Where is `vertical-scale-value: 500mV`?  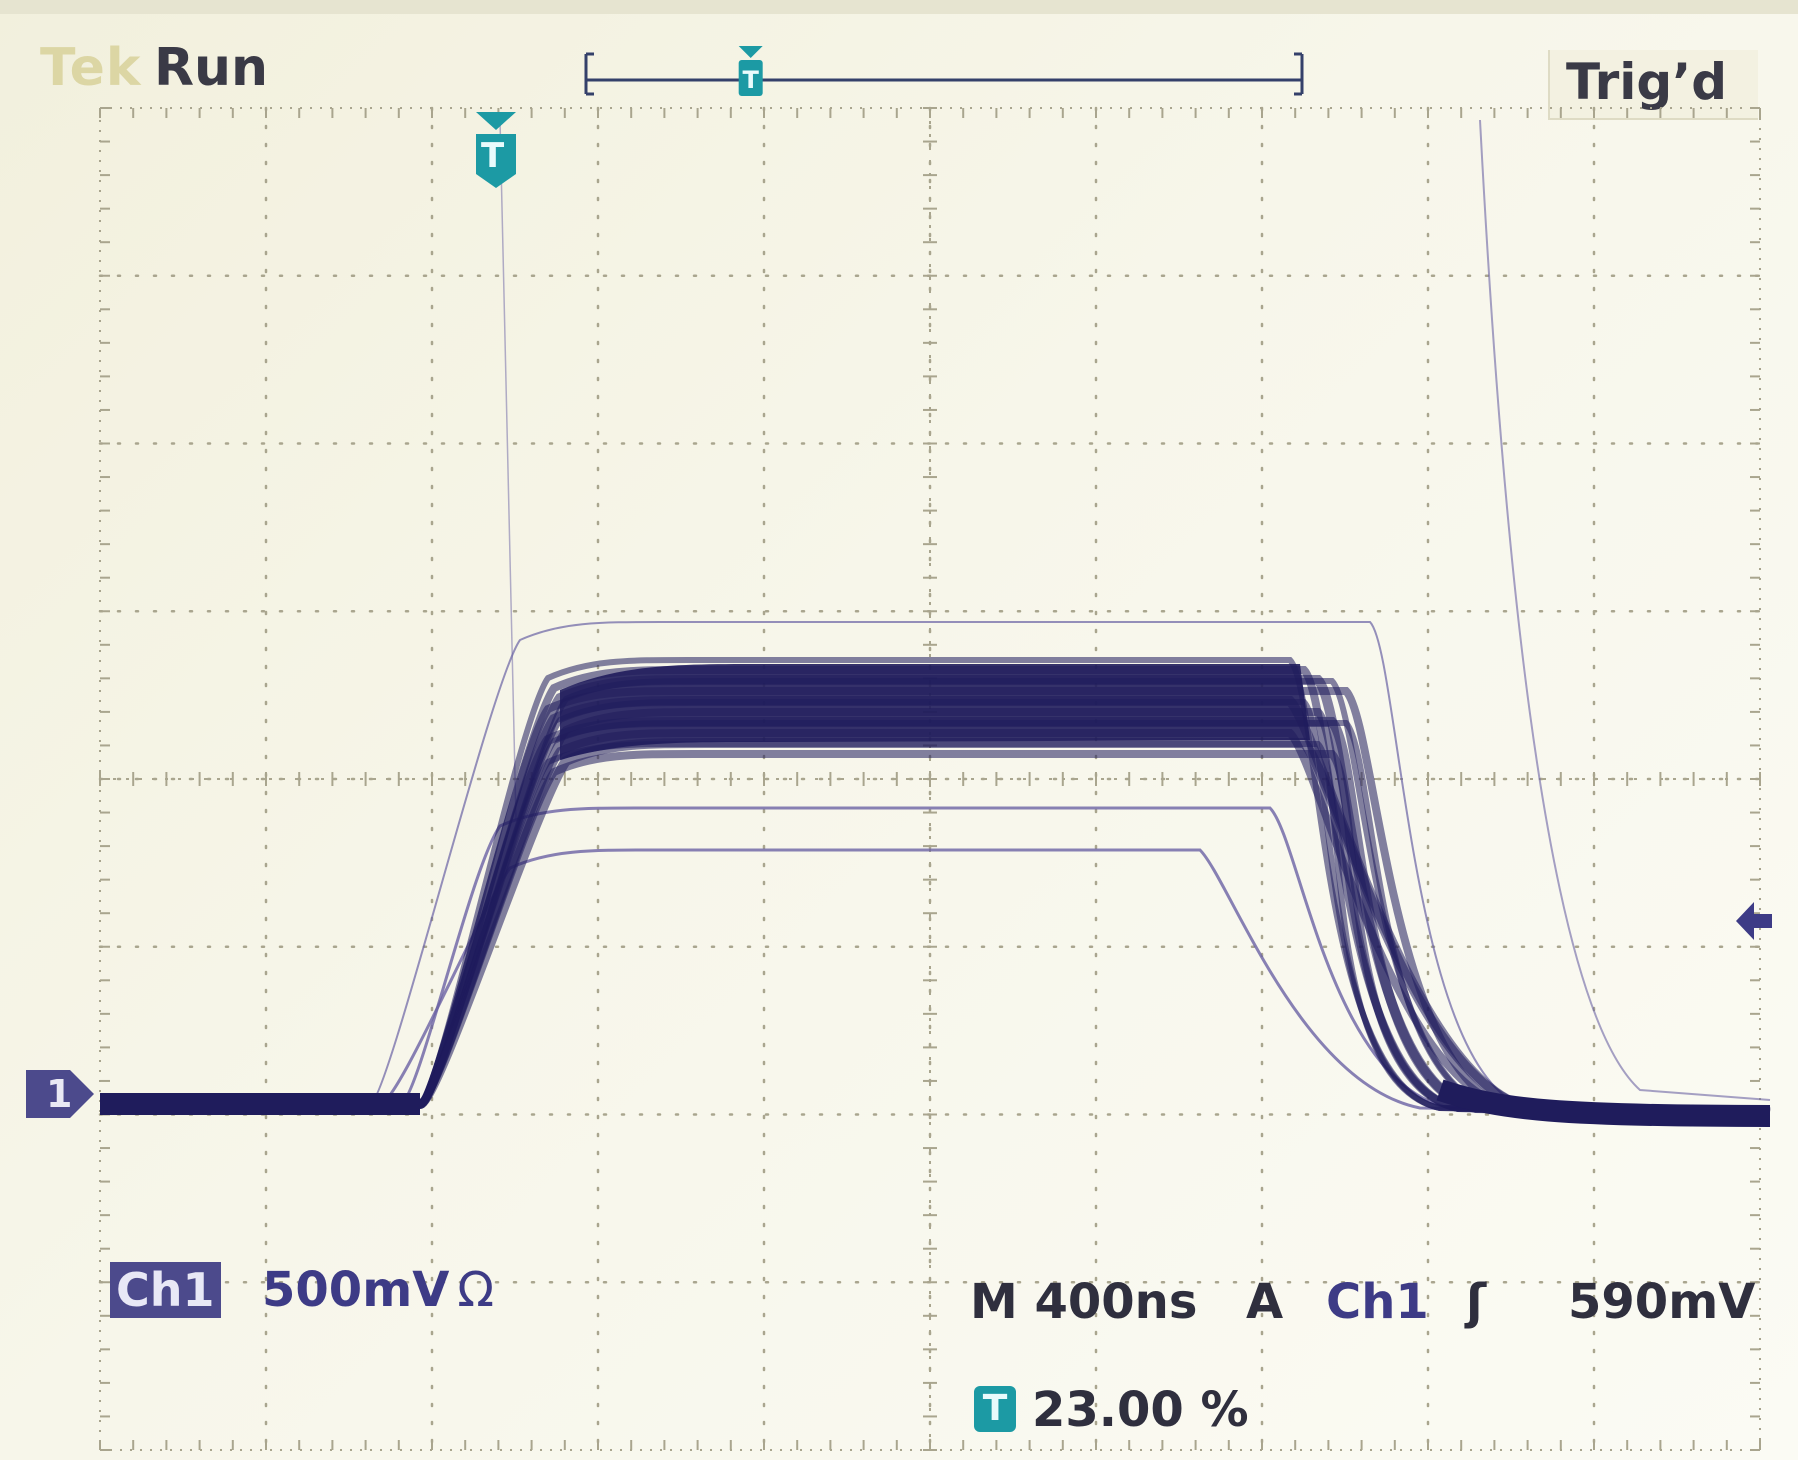
vertical-scale-value: 500mV is located at coordinates (356, 1290).